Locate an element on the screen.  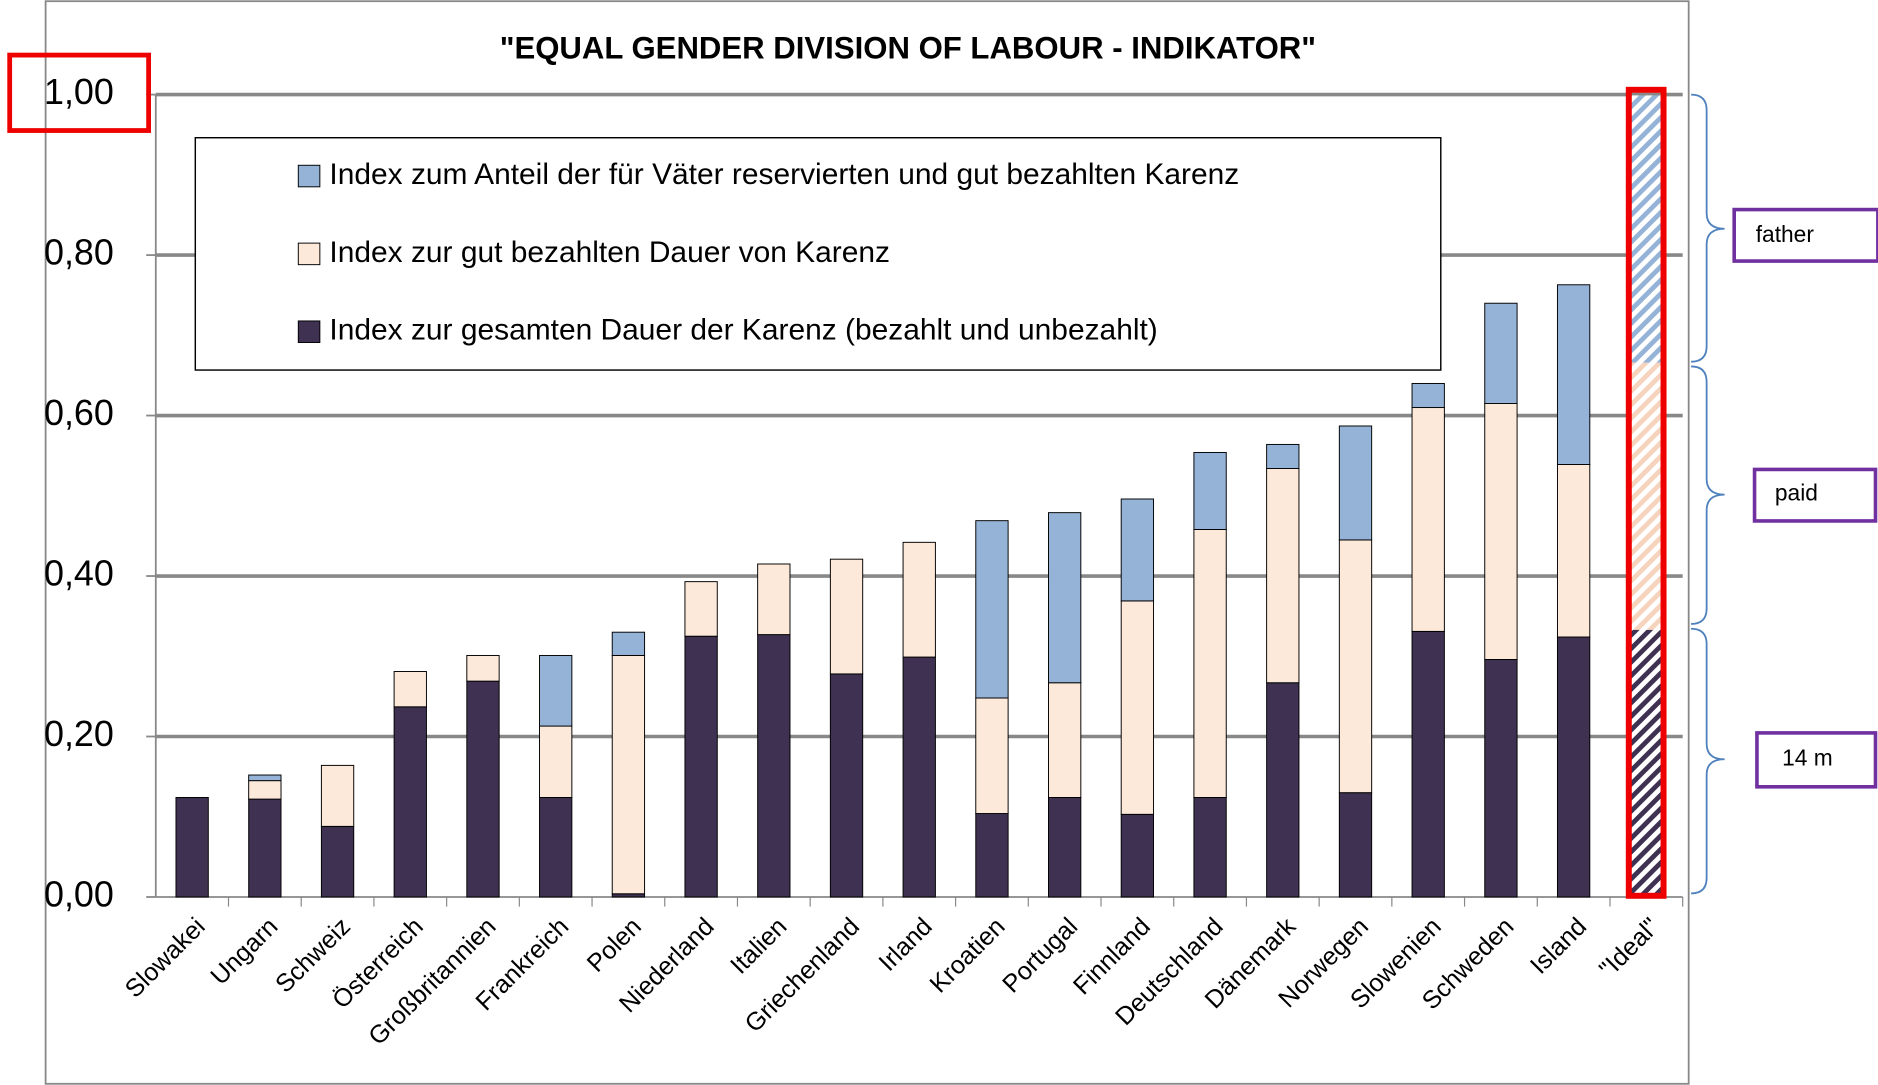
legend-label: Index zur gut bezahlten Dauer von Karenz is located at coordinates (609, 252).